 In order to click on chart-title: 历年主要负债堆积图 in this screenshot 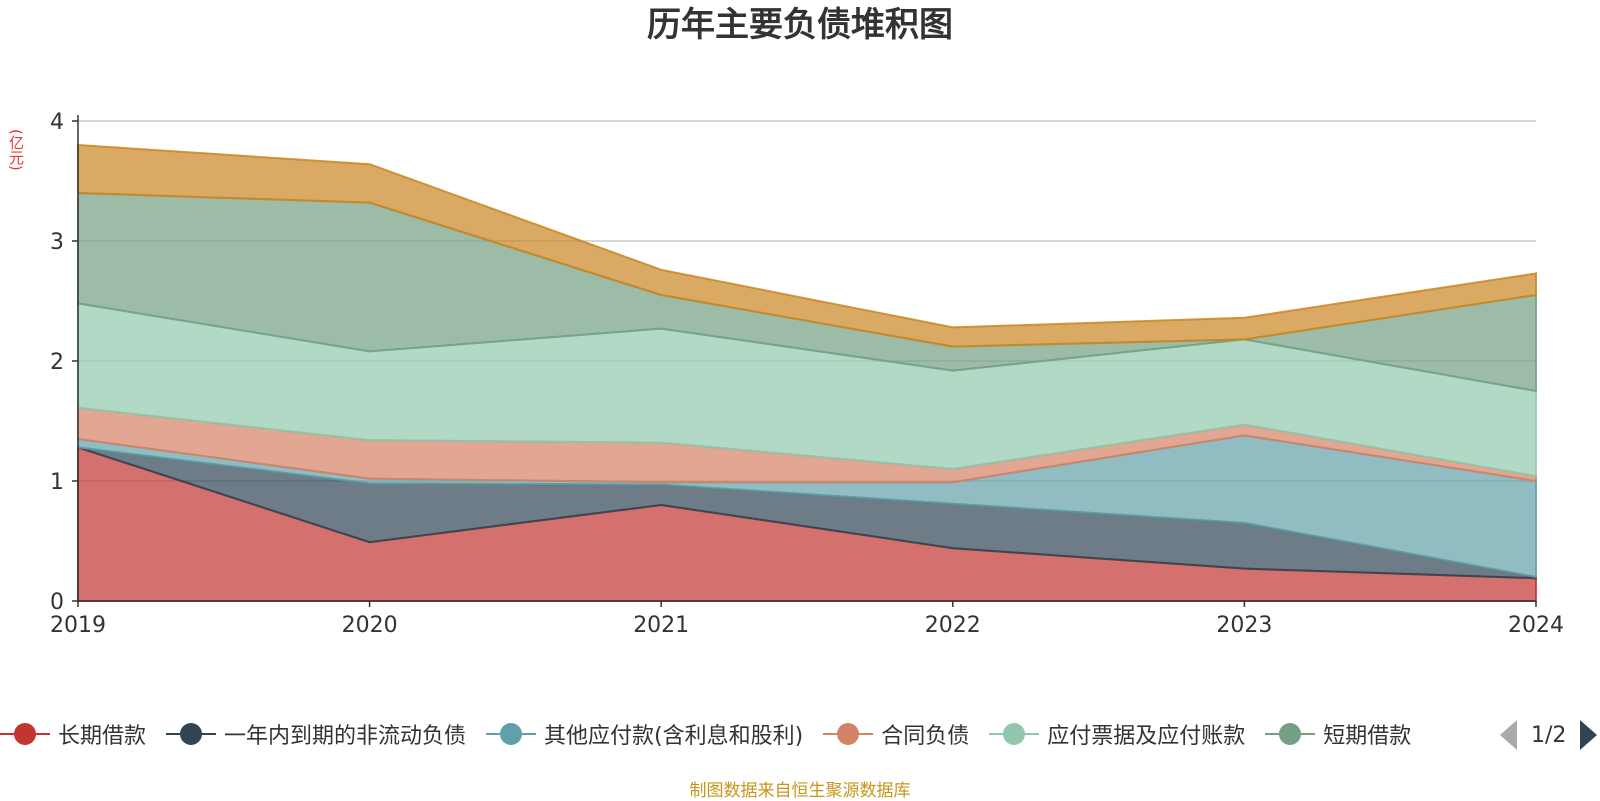, I will do `click(800, 25)`.